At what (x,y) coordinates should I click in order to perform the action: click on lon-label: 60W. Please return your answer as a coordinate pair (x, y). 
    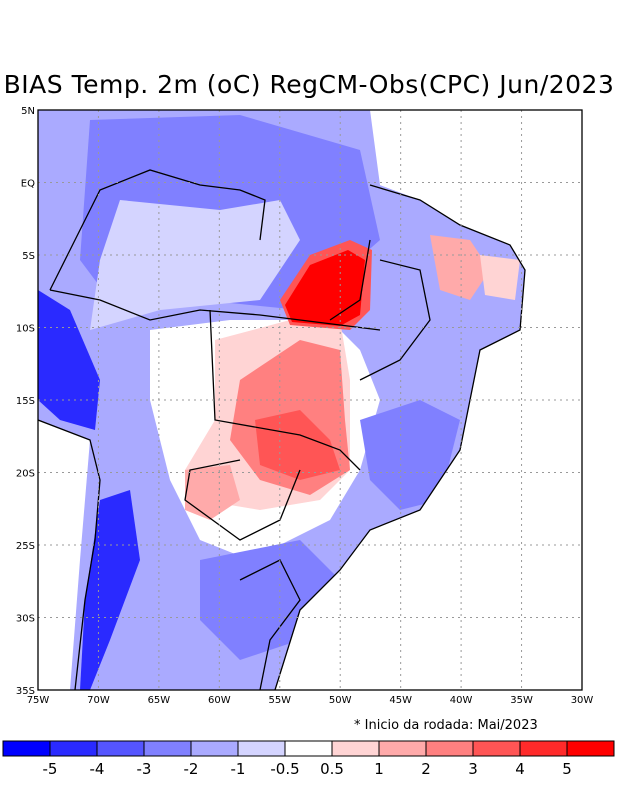
    Looking at the image, I should click on (219, 700).